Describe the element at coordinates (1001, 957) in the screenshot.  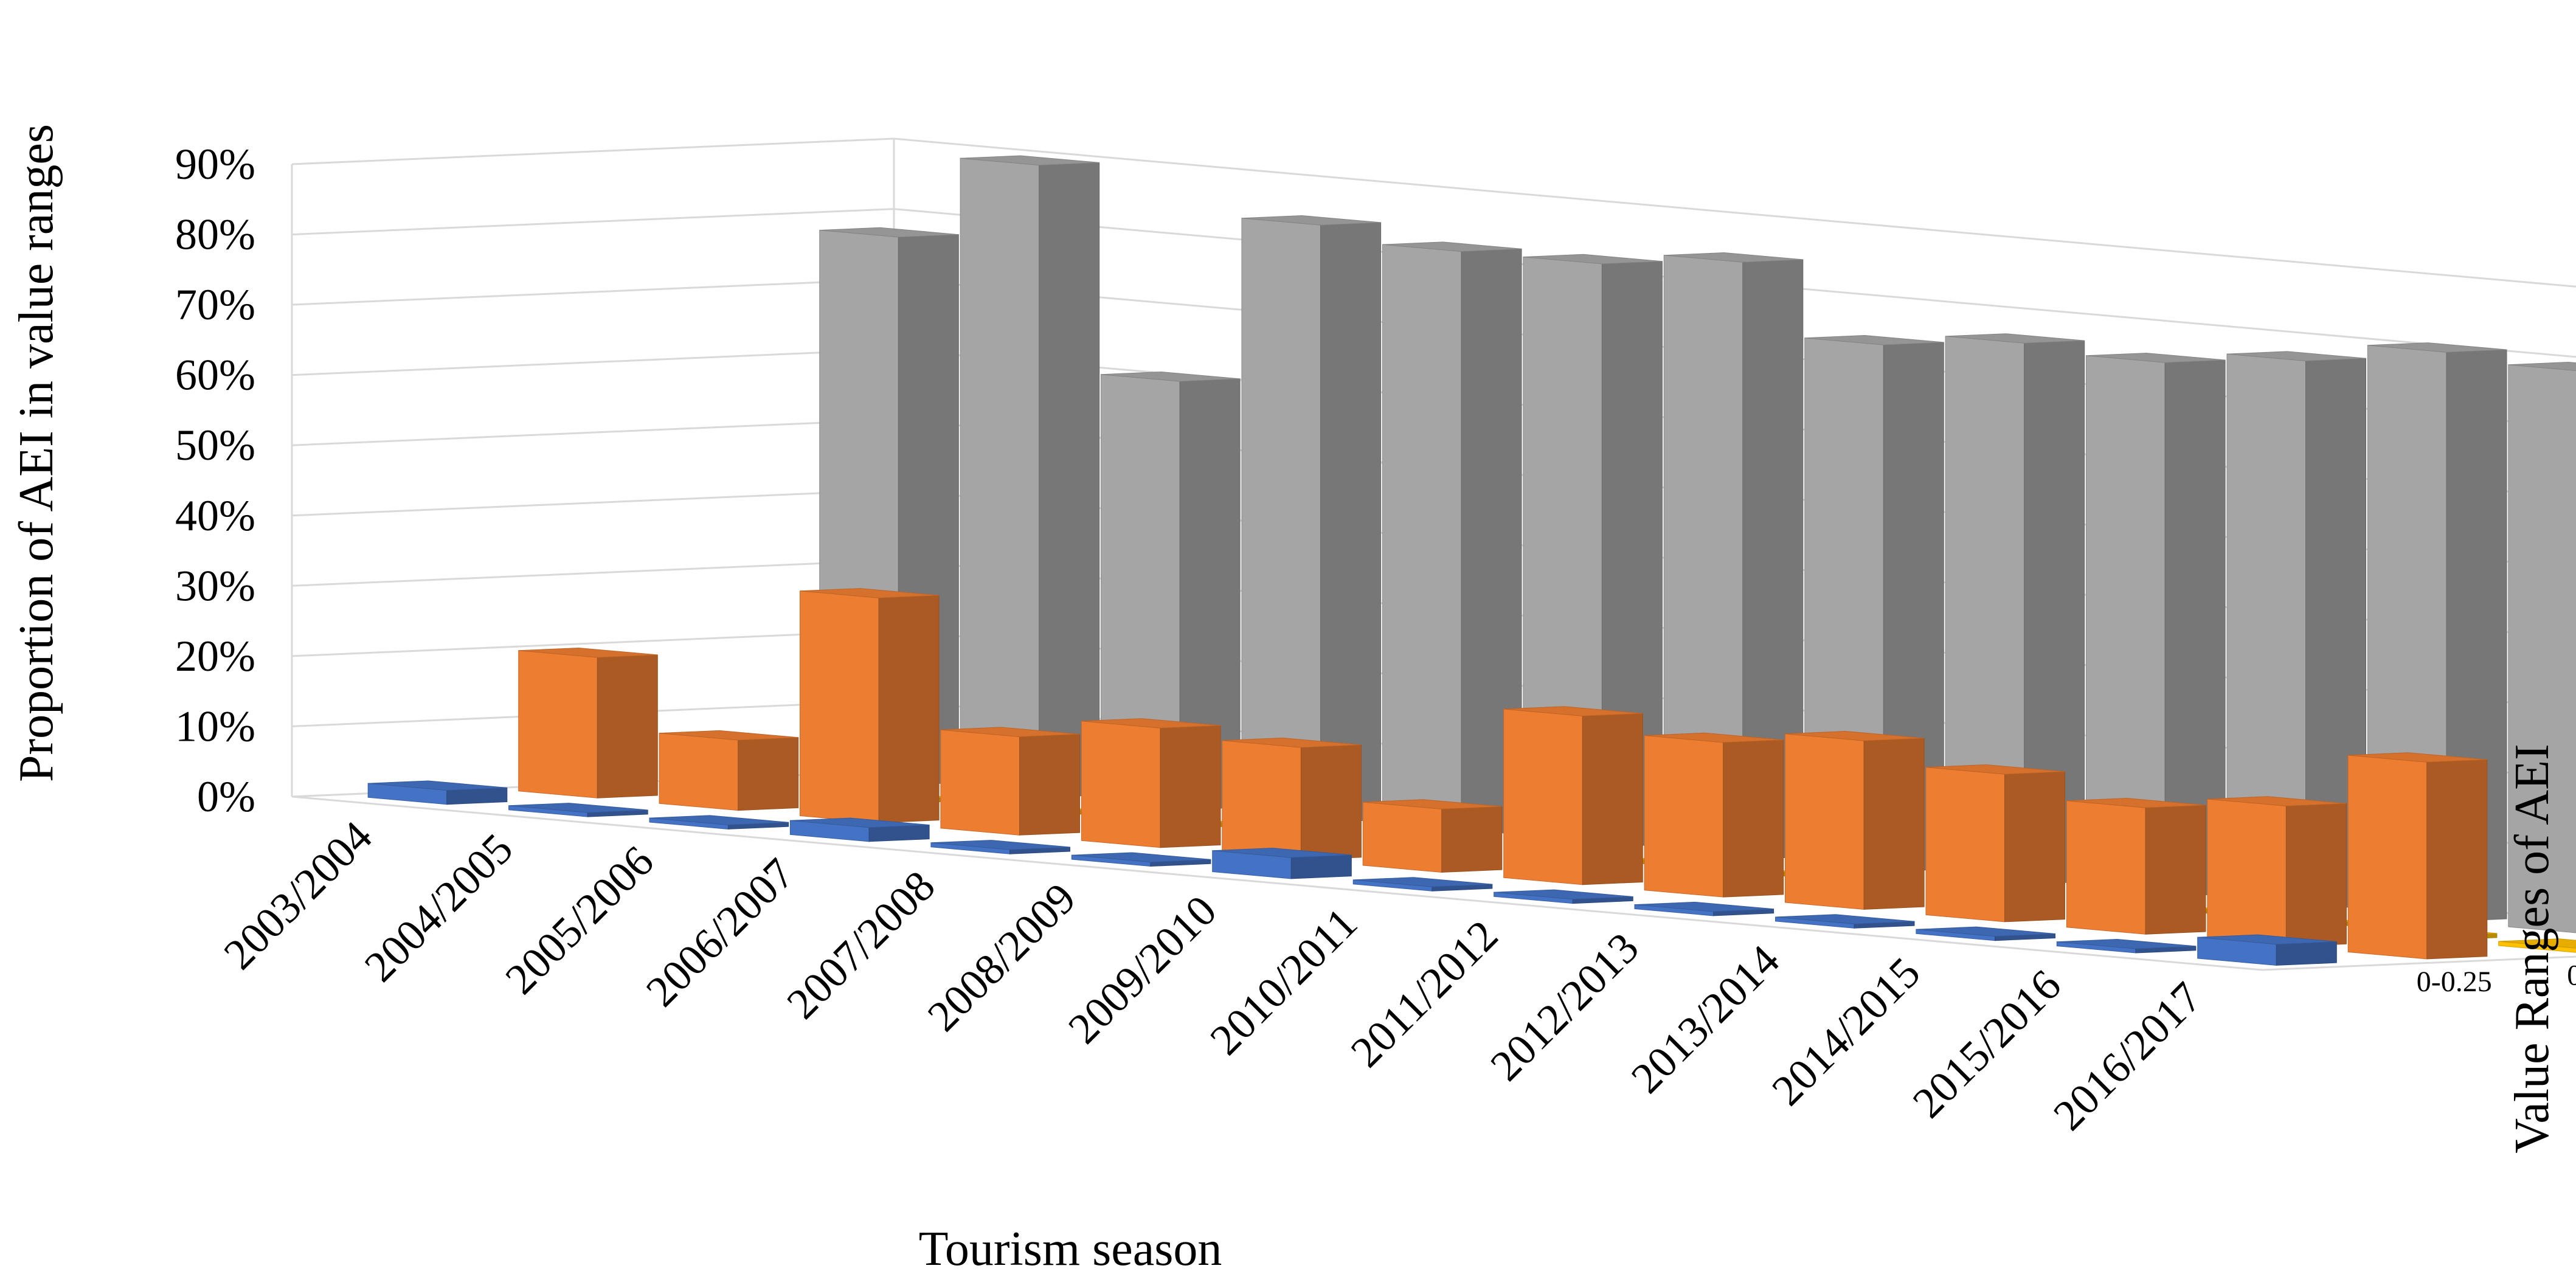
I see `x-tick-label: 2008/2009` at that location.